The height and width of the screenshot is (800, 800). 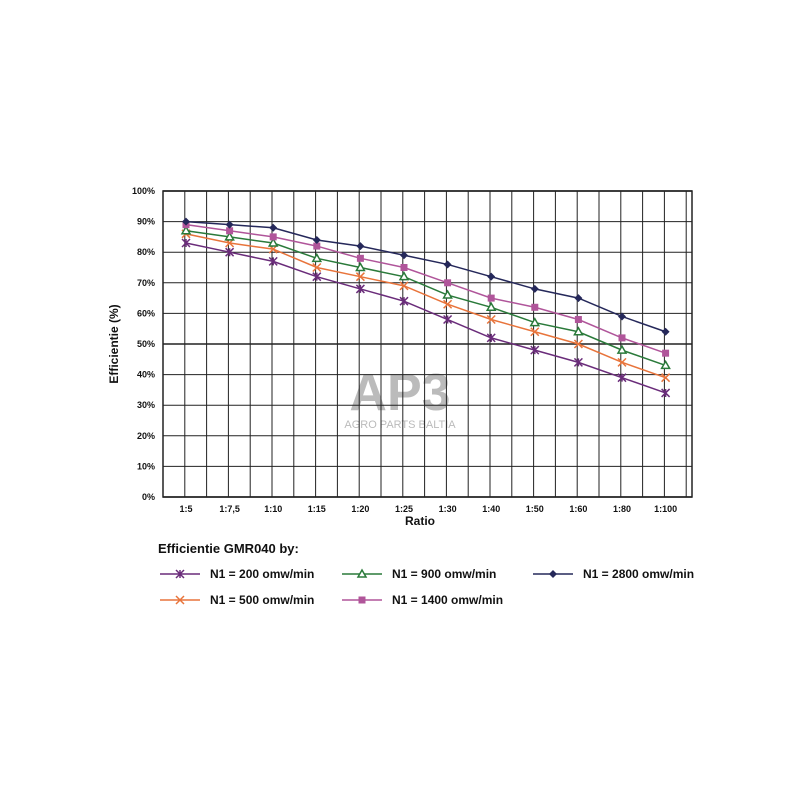 I want to click on y-axis-label: Efficientie (%), so click(x=114, y=343).